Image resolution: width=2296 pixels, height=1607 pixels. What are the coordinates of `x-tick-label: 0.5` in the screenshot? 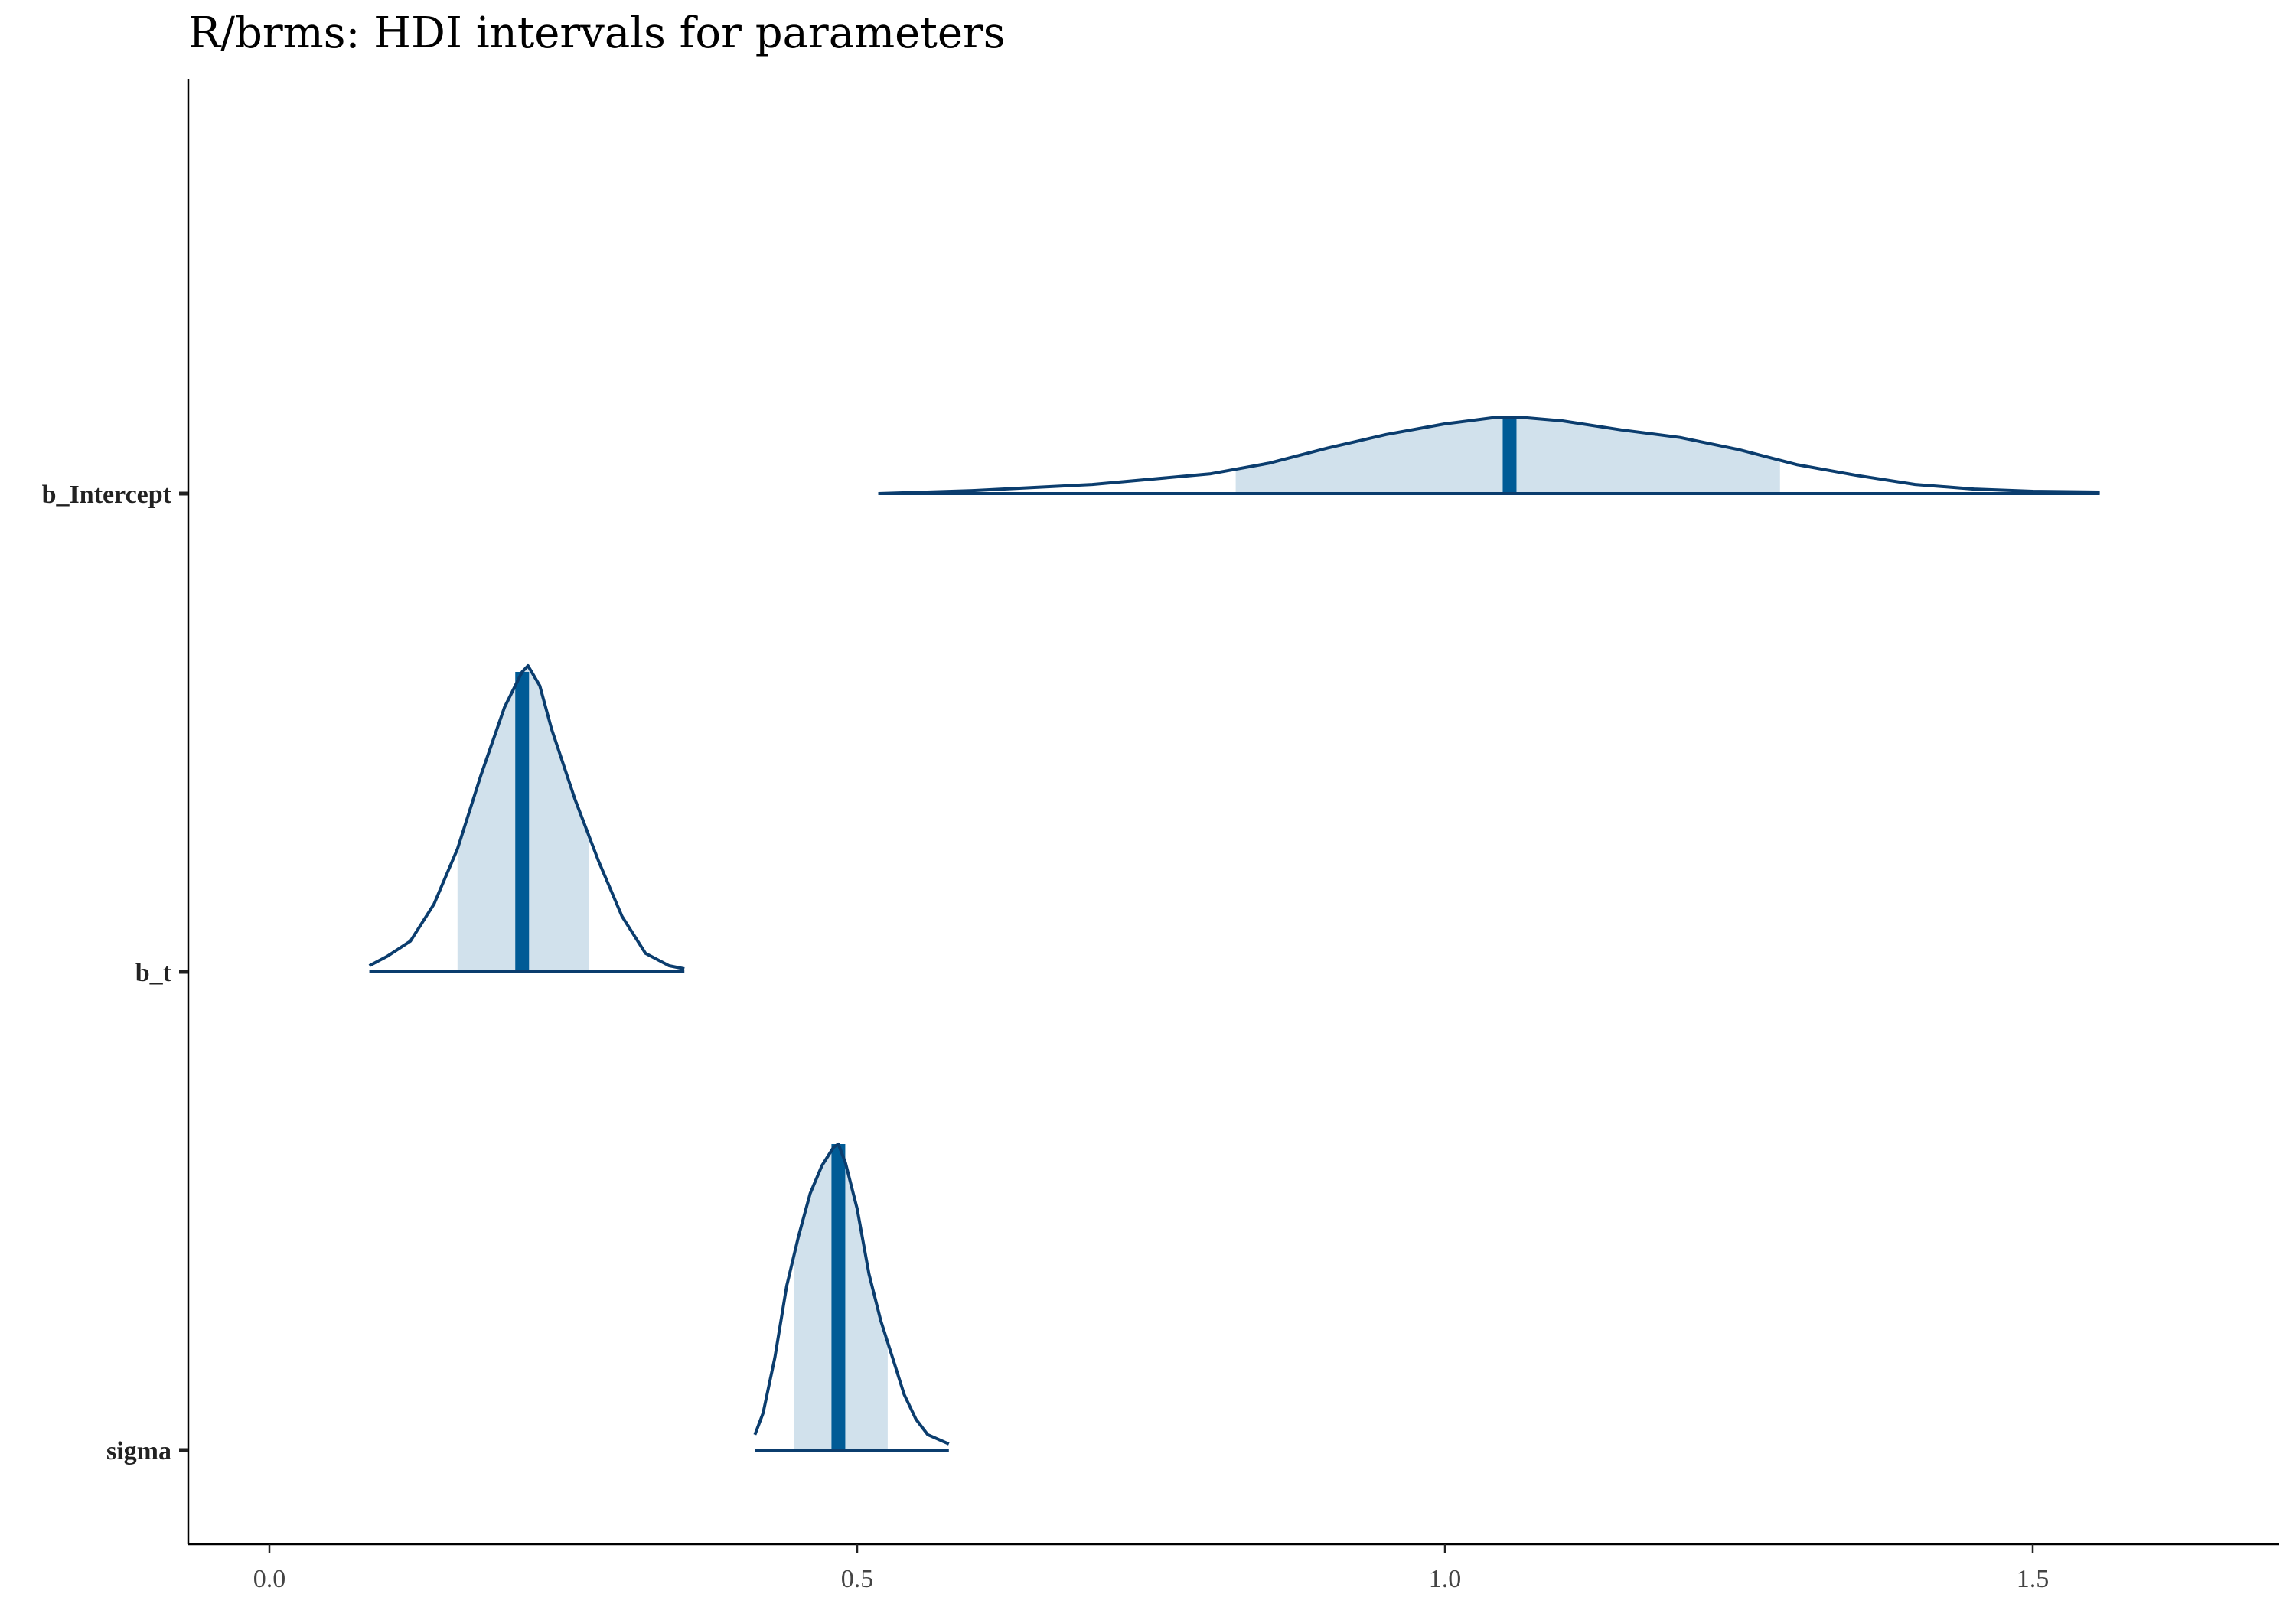 It's located at (857, 1579).